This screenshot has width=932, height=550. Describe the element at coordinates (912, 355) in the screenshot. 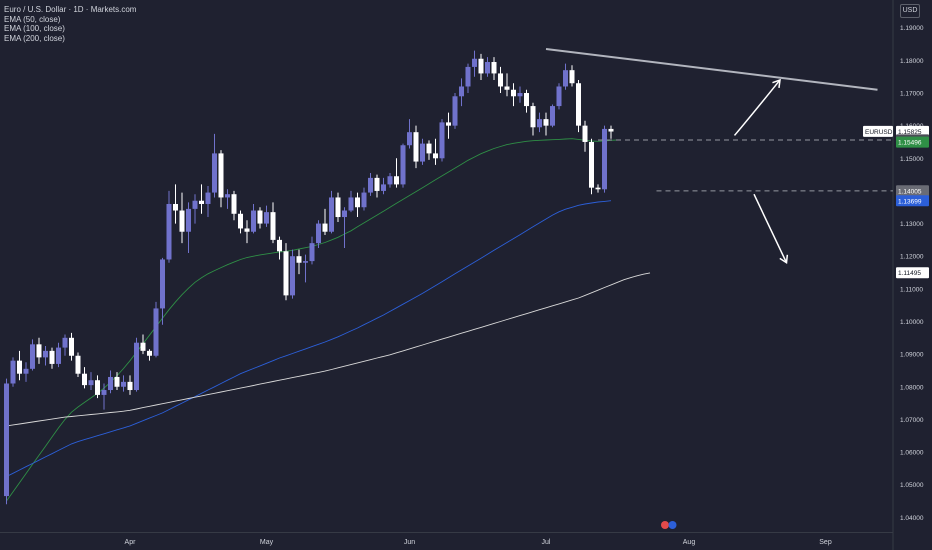

I see `y-tick-label: 1.09000` at that location.